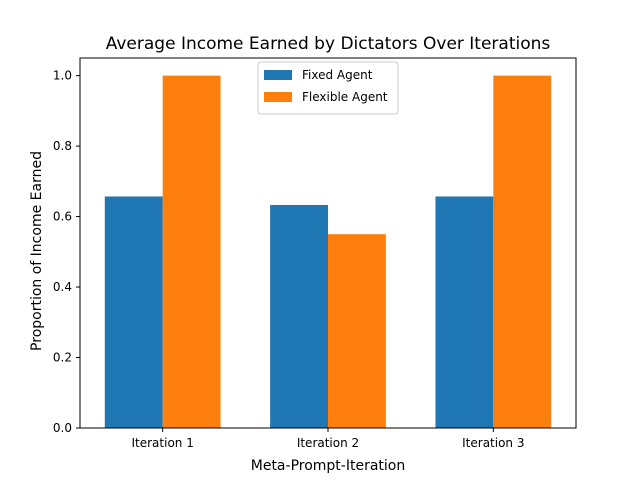 The width and height of the screenshot is (640, 480). Describe the element at coordinates (66, 252) in the screenshot. I see `y-axis: 0.0 0.2 0.4 0.6 0.8 1.0` at that location.